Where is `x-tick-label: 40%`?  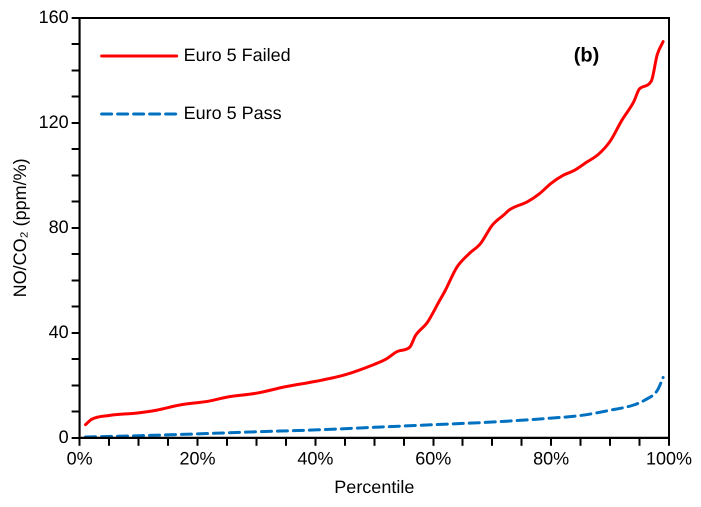
x-tick-label: 40% is located at coordinates (315, 458).